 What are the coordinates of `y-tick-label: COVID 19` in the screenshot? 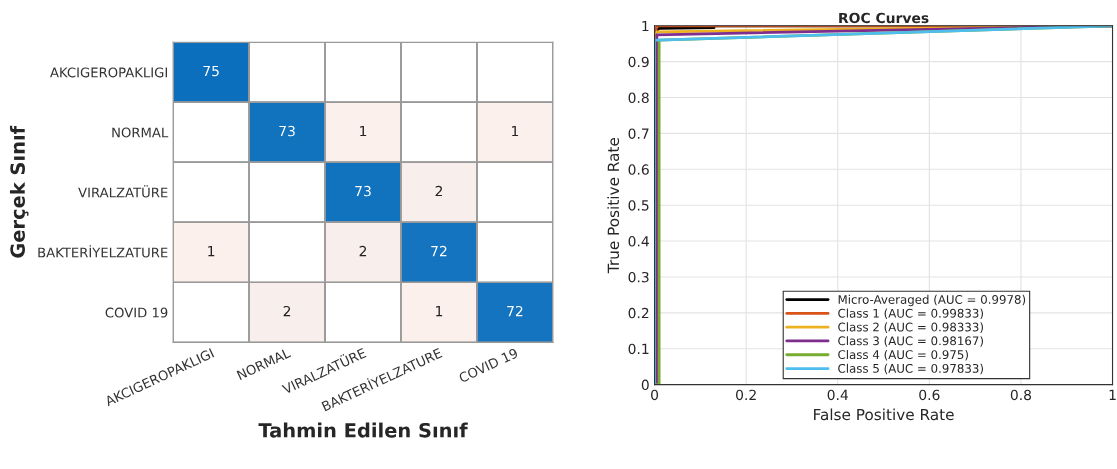 It's located at (136, 312).